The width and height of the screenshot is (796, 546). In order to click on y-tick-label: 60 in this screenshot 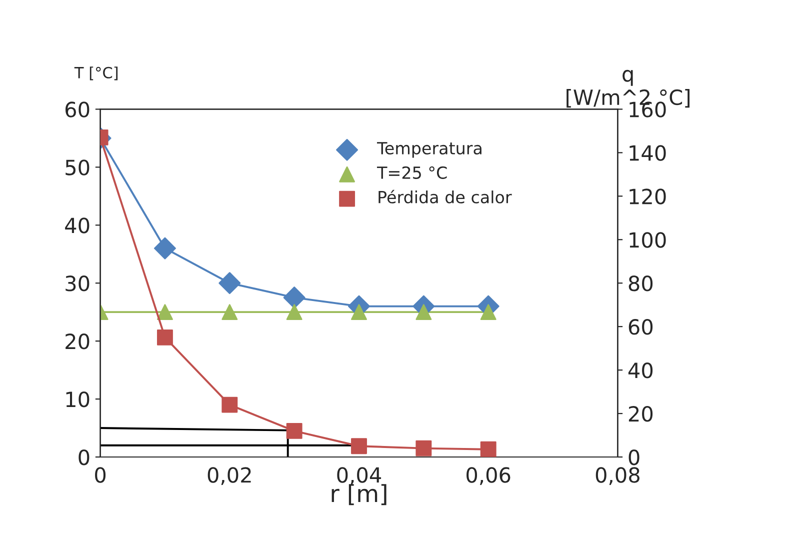, I will do `click(78, 110)`.